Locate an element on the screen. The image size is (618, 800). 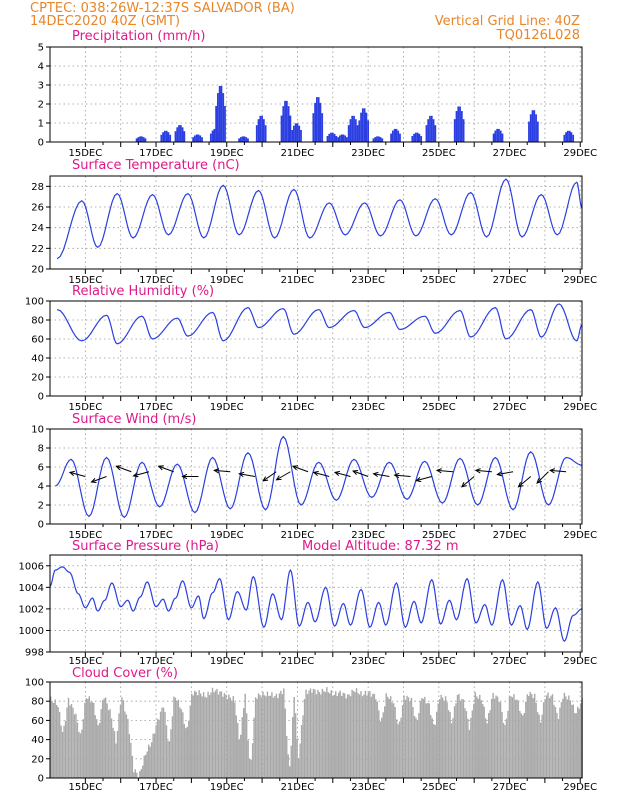
x-tick-label: 27DEC is located at coordinates (510, 153).